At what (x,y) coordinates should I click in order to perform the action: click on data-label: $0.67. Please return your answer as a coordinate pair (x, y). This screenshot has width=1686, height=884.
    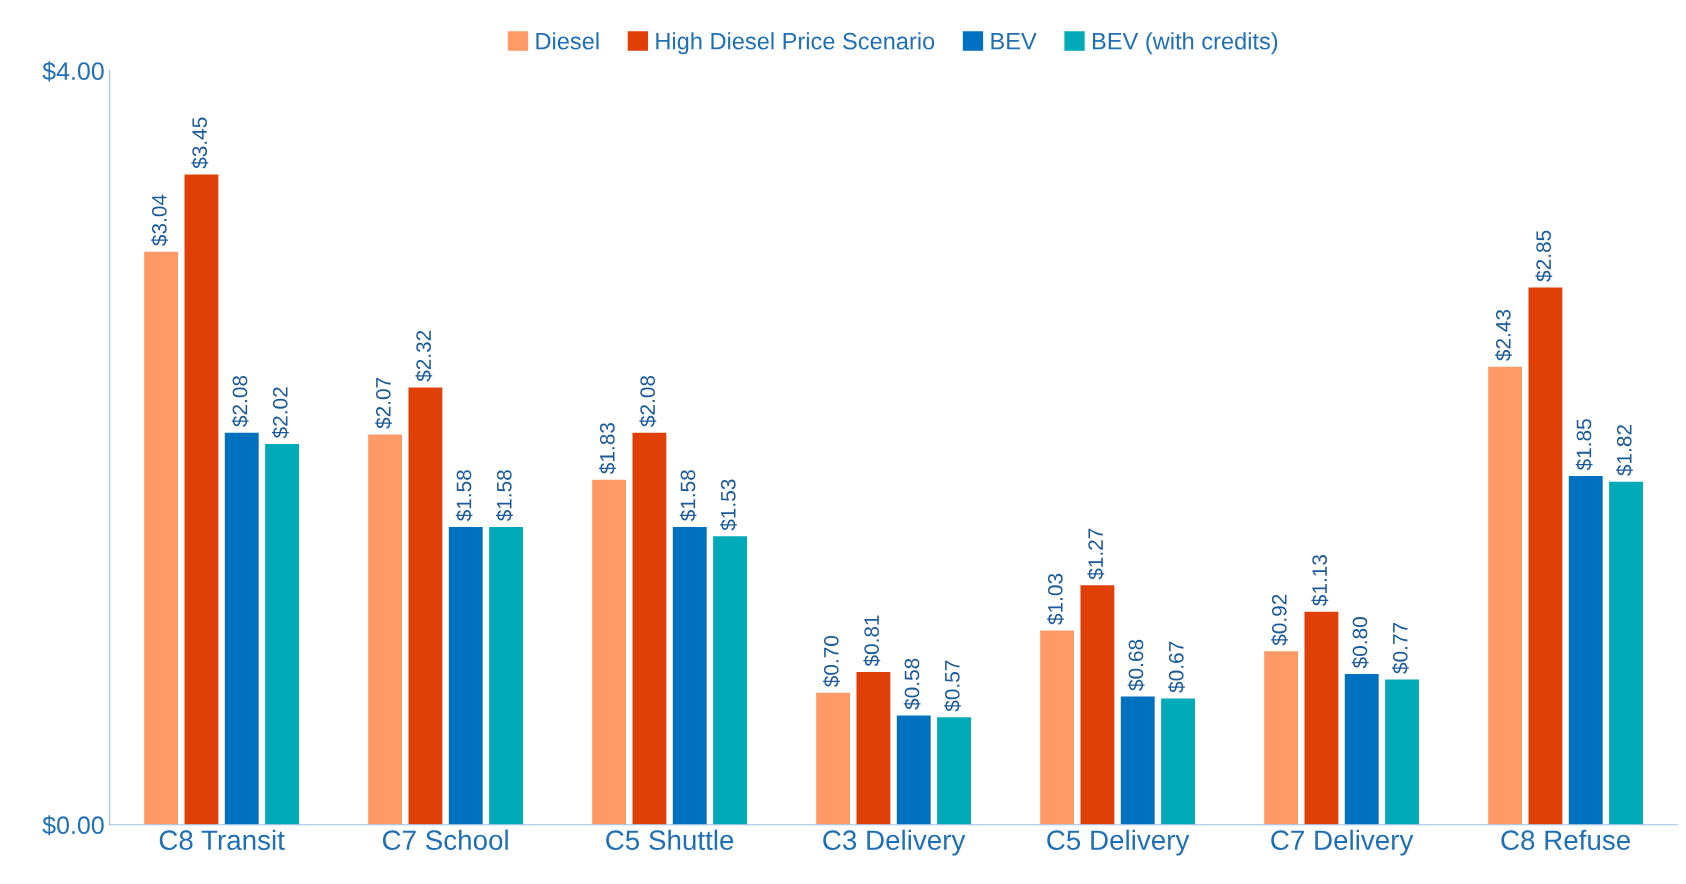
    Looking at the image, I should click on (1176, 667).